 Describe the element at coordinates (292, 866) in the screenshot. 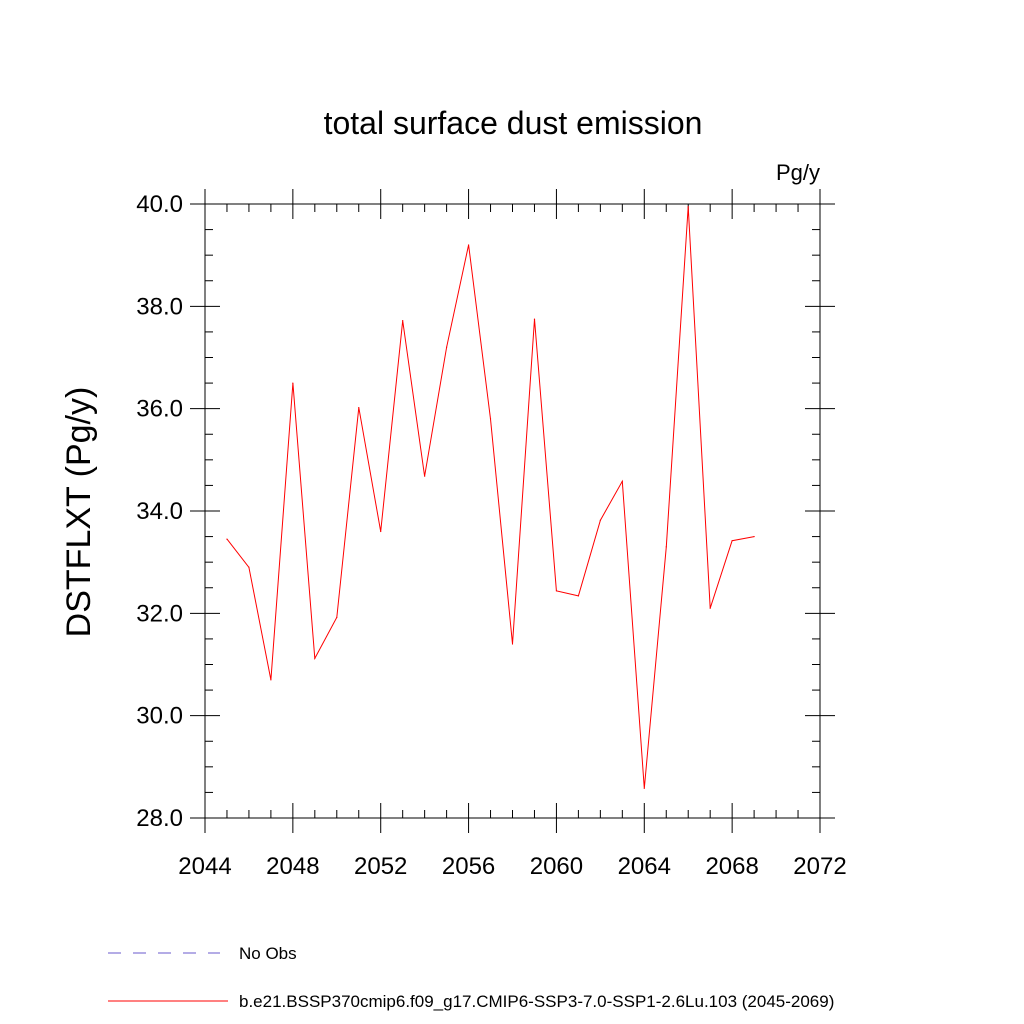

I see `x-tick-label: 2048` at that location.